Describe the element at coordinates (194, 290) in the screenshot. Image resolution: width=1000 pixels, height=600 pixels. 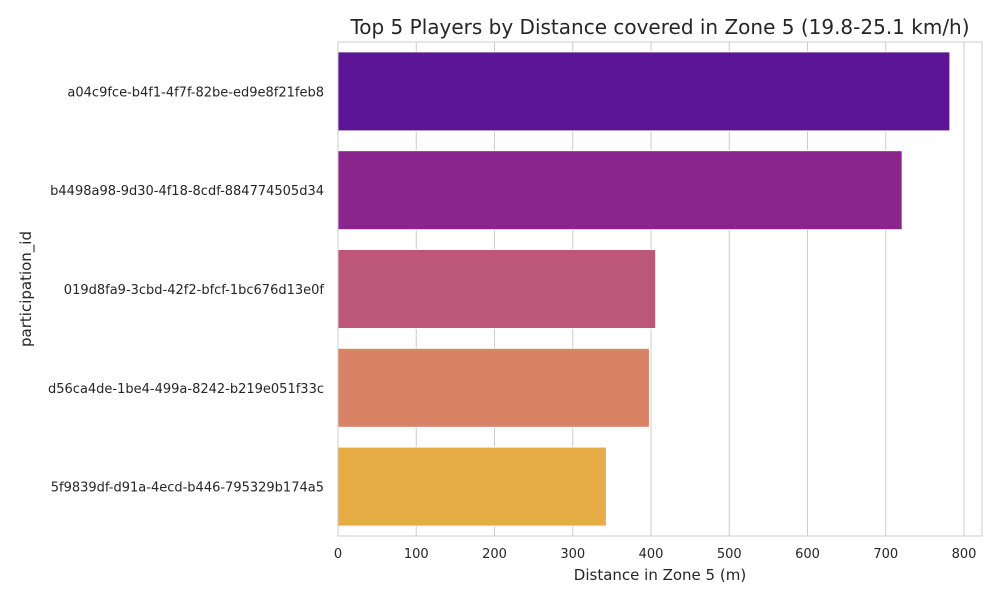
I see `y-tick-label: 019d8fa9-3cbd-42f2-bfcf-1bc676d13e0f` at that location.